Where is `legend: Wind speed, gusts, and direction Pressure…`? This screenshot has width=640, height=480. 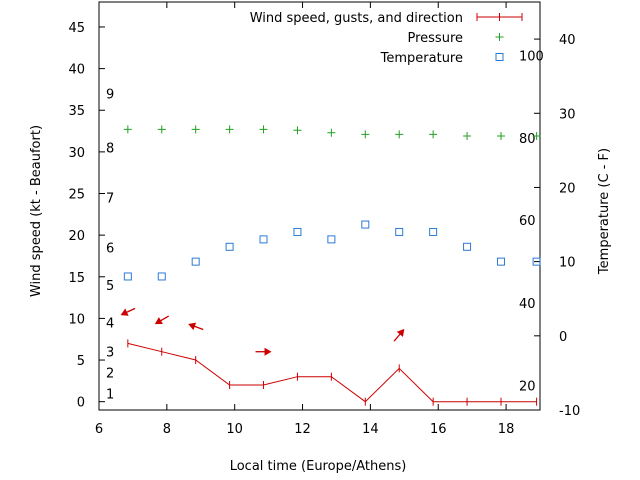
legend: Wind speed, gusts, and direction Pressure… is located at coordinates (386, 38).